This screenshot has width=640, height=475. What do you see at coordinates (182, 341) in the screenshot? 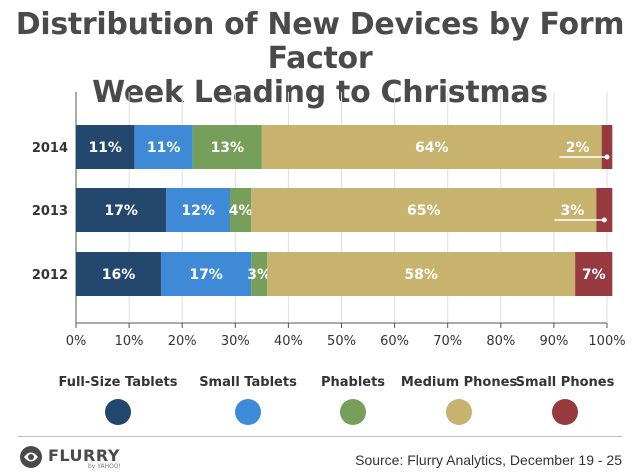
I see `x-tick-label: 20%` at bounding box center [182, 341].